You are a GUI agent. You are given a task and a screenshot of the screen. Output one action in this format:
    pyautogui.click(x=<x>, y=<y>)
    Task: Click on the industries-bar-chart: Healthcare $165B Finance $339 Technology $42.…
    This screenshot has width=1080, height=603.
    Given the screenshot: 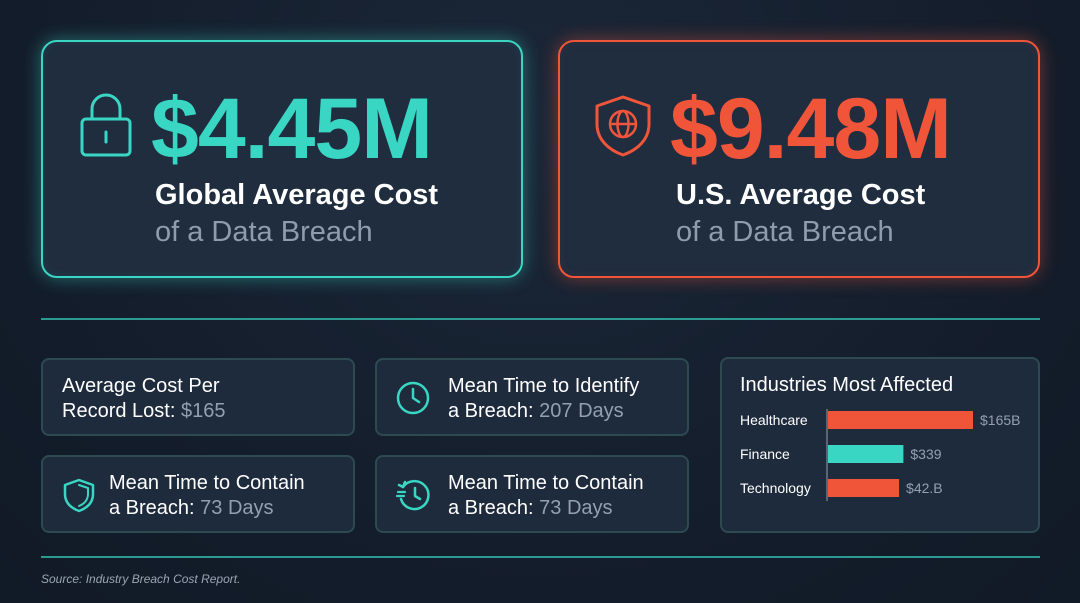 What is the action you would take?
    pyautogui.click(x=880, y=455)
    